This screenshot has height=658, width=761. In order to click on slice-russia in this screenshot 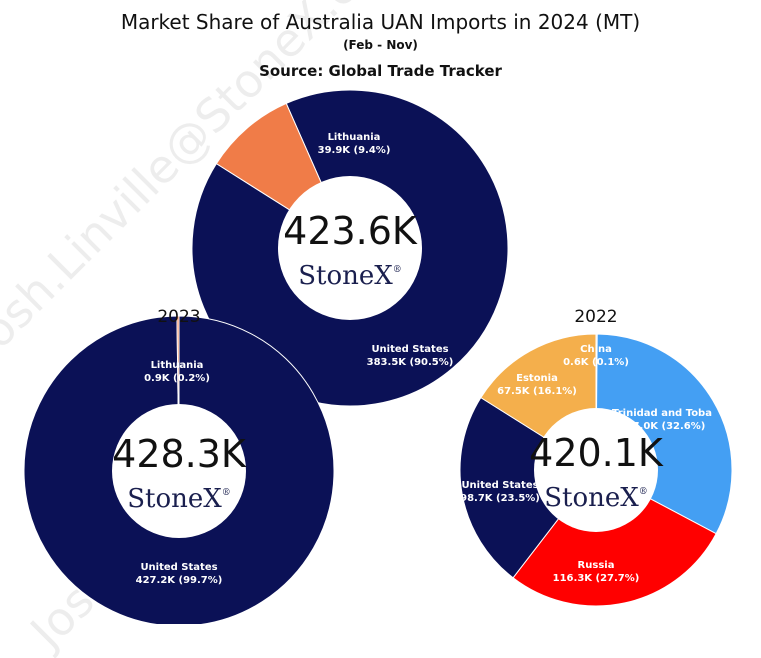, I will do `click(614, 538)`.